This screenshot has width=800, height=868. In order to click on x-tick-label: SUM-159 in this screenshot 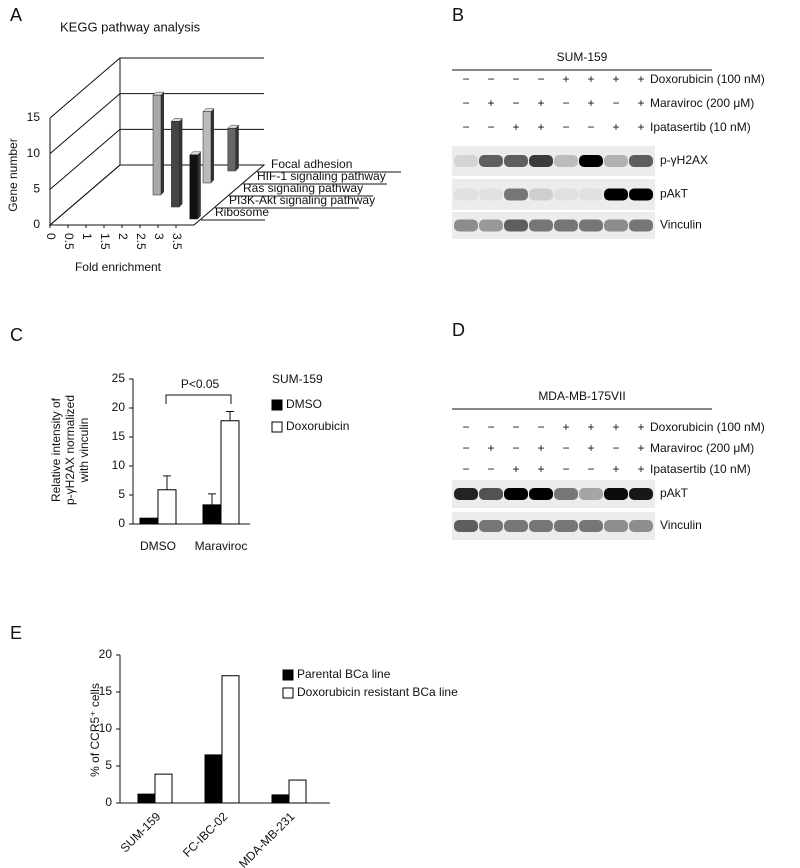, I will do `click(141, 832)`.